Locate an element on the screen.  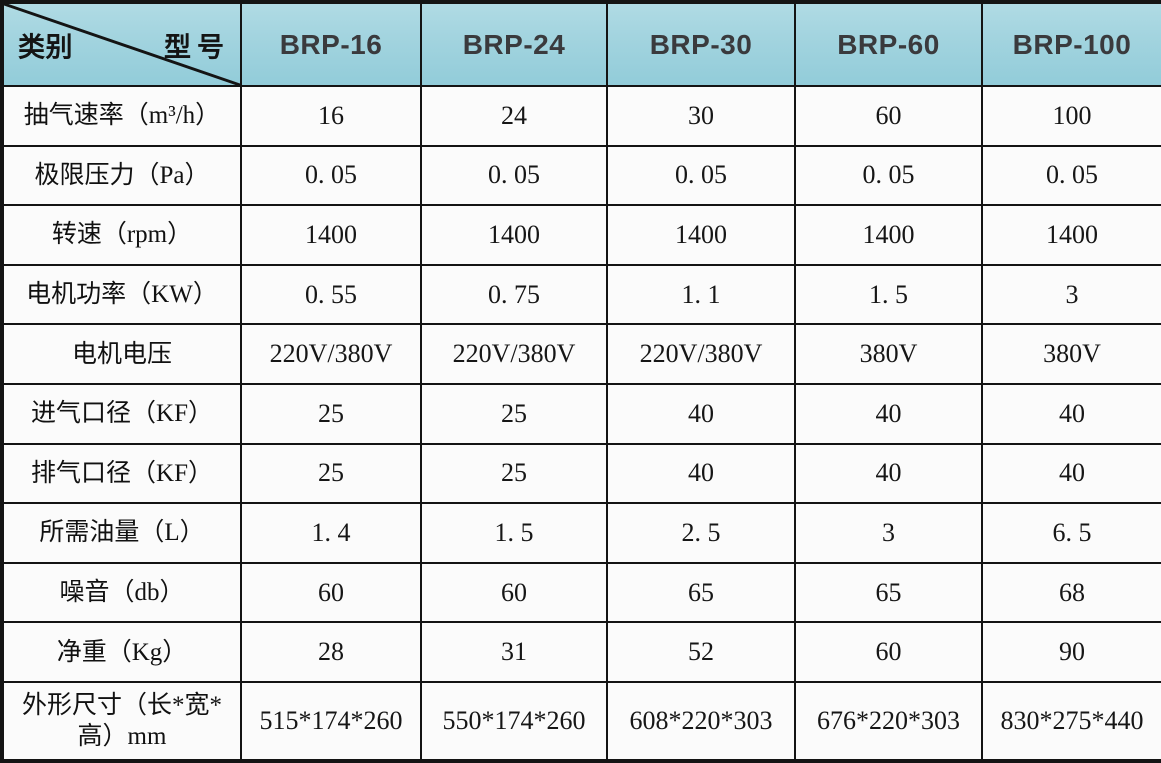
spec-cell: 31 is located at coordinates (514, 652).